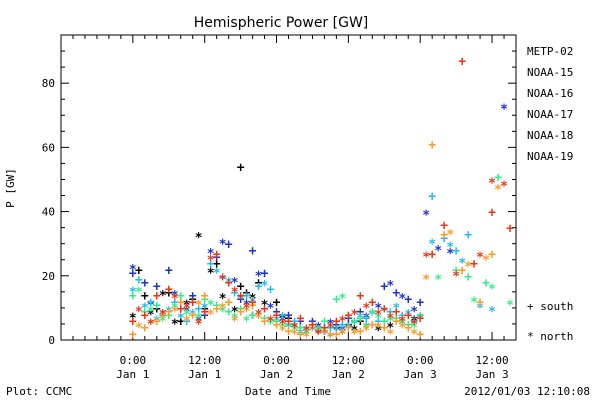 This screenshot has height=400, width=600. What do you see at coordinates (276, 374) in the screenshot?
I see `x-tick-date-label: Jan 2` at bounding box center [276, 374].